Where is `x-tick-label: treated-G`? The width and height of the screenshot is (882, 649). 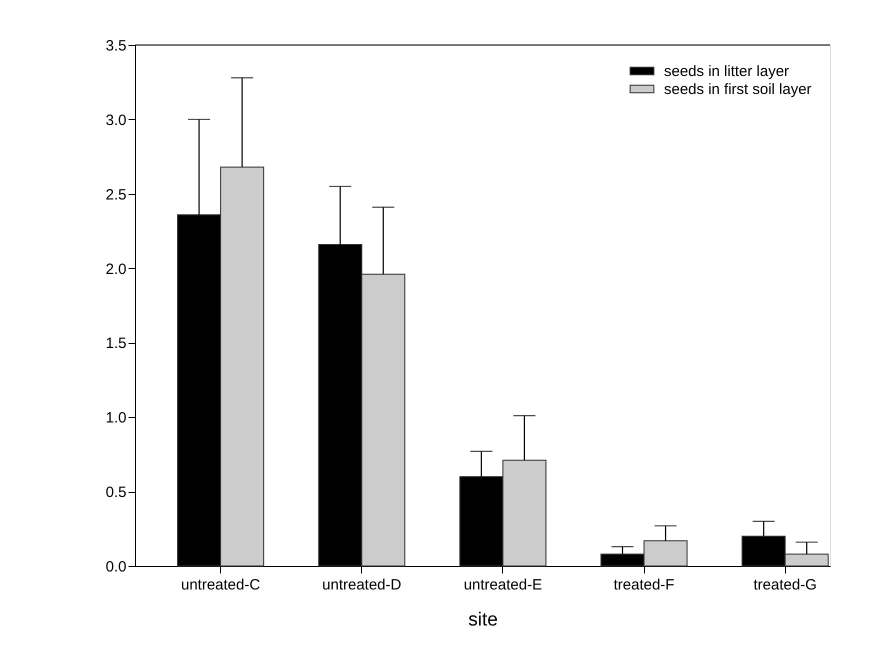 x-tick-label: treated-G is located at coordinates (785, 585).